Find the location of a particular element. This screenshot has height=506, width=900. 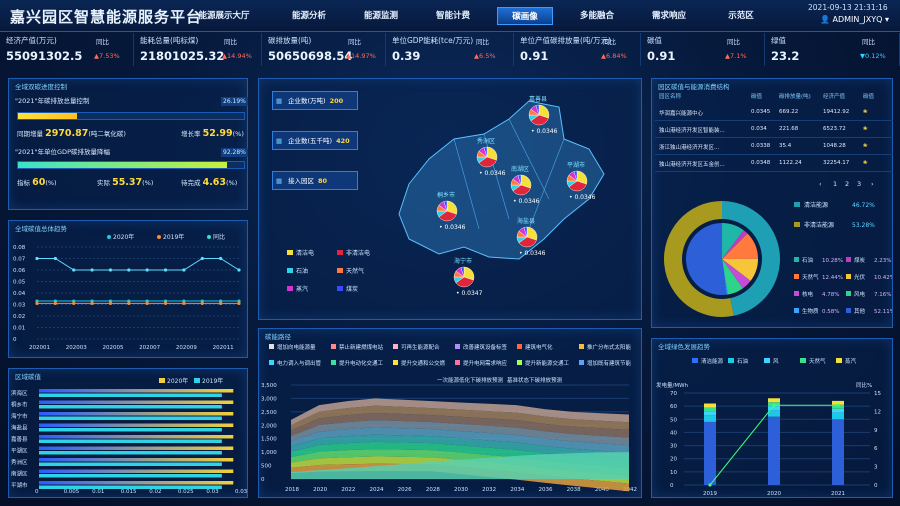

table-row: 浙江独山港经济开发区... 0.0338 35.4 1048.28 ❀ is located at coordinates (774, 146).